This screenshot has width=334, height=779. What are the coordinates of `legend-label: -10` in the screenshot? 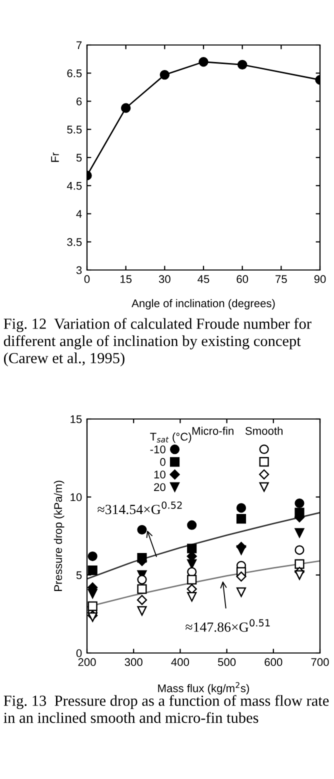 It's located at (158, 449).